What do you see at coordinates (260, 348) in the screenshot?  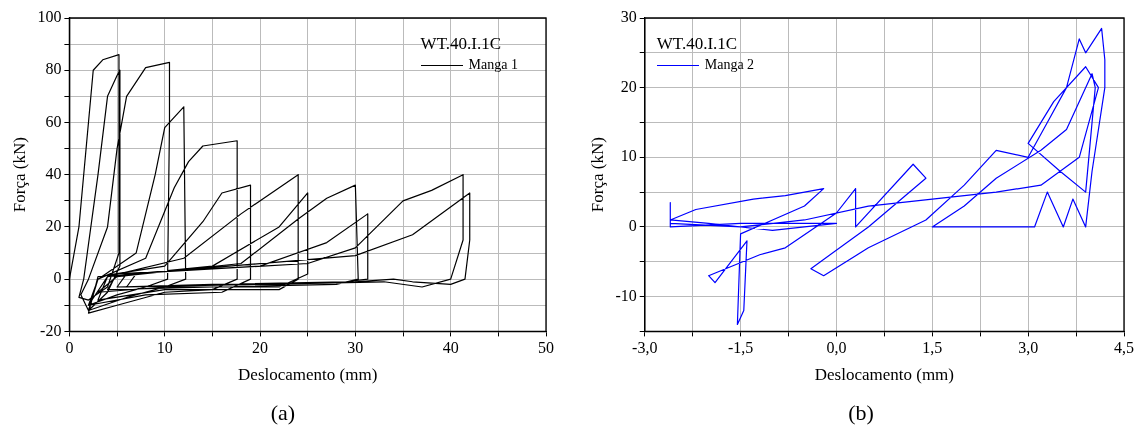 I see `x-tick-label: 20` at bounding box center [260, 348].